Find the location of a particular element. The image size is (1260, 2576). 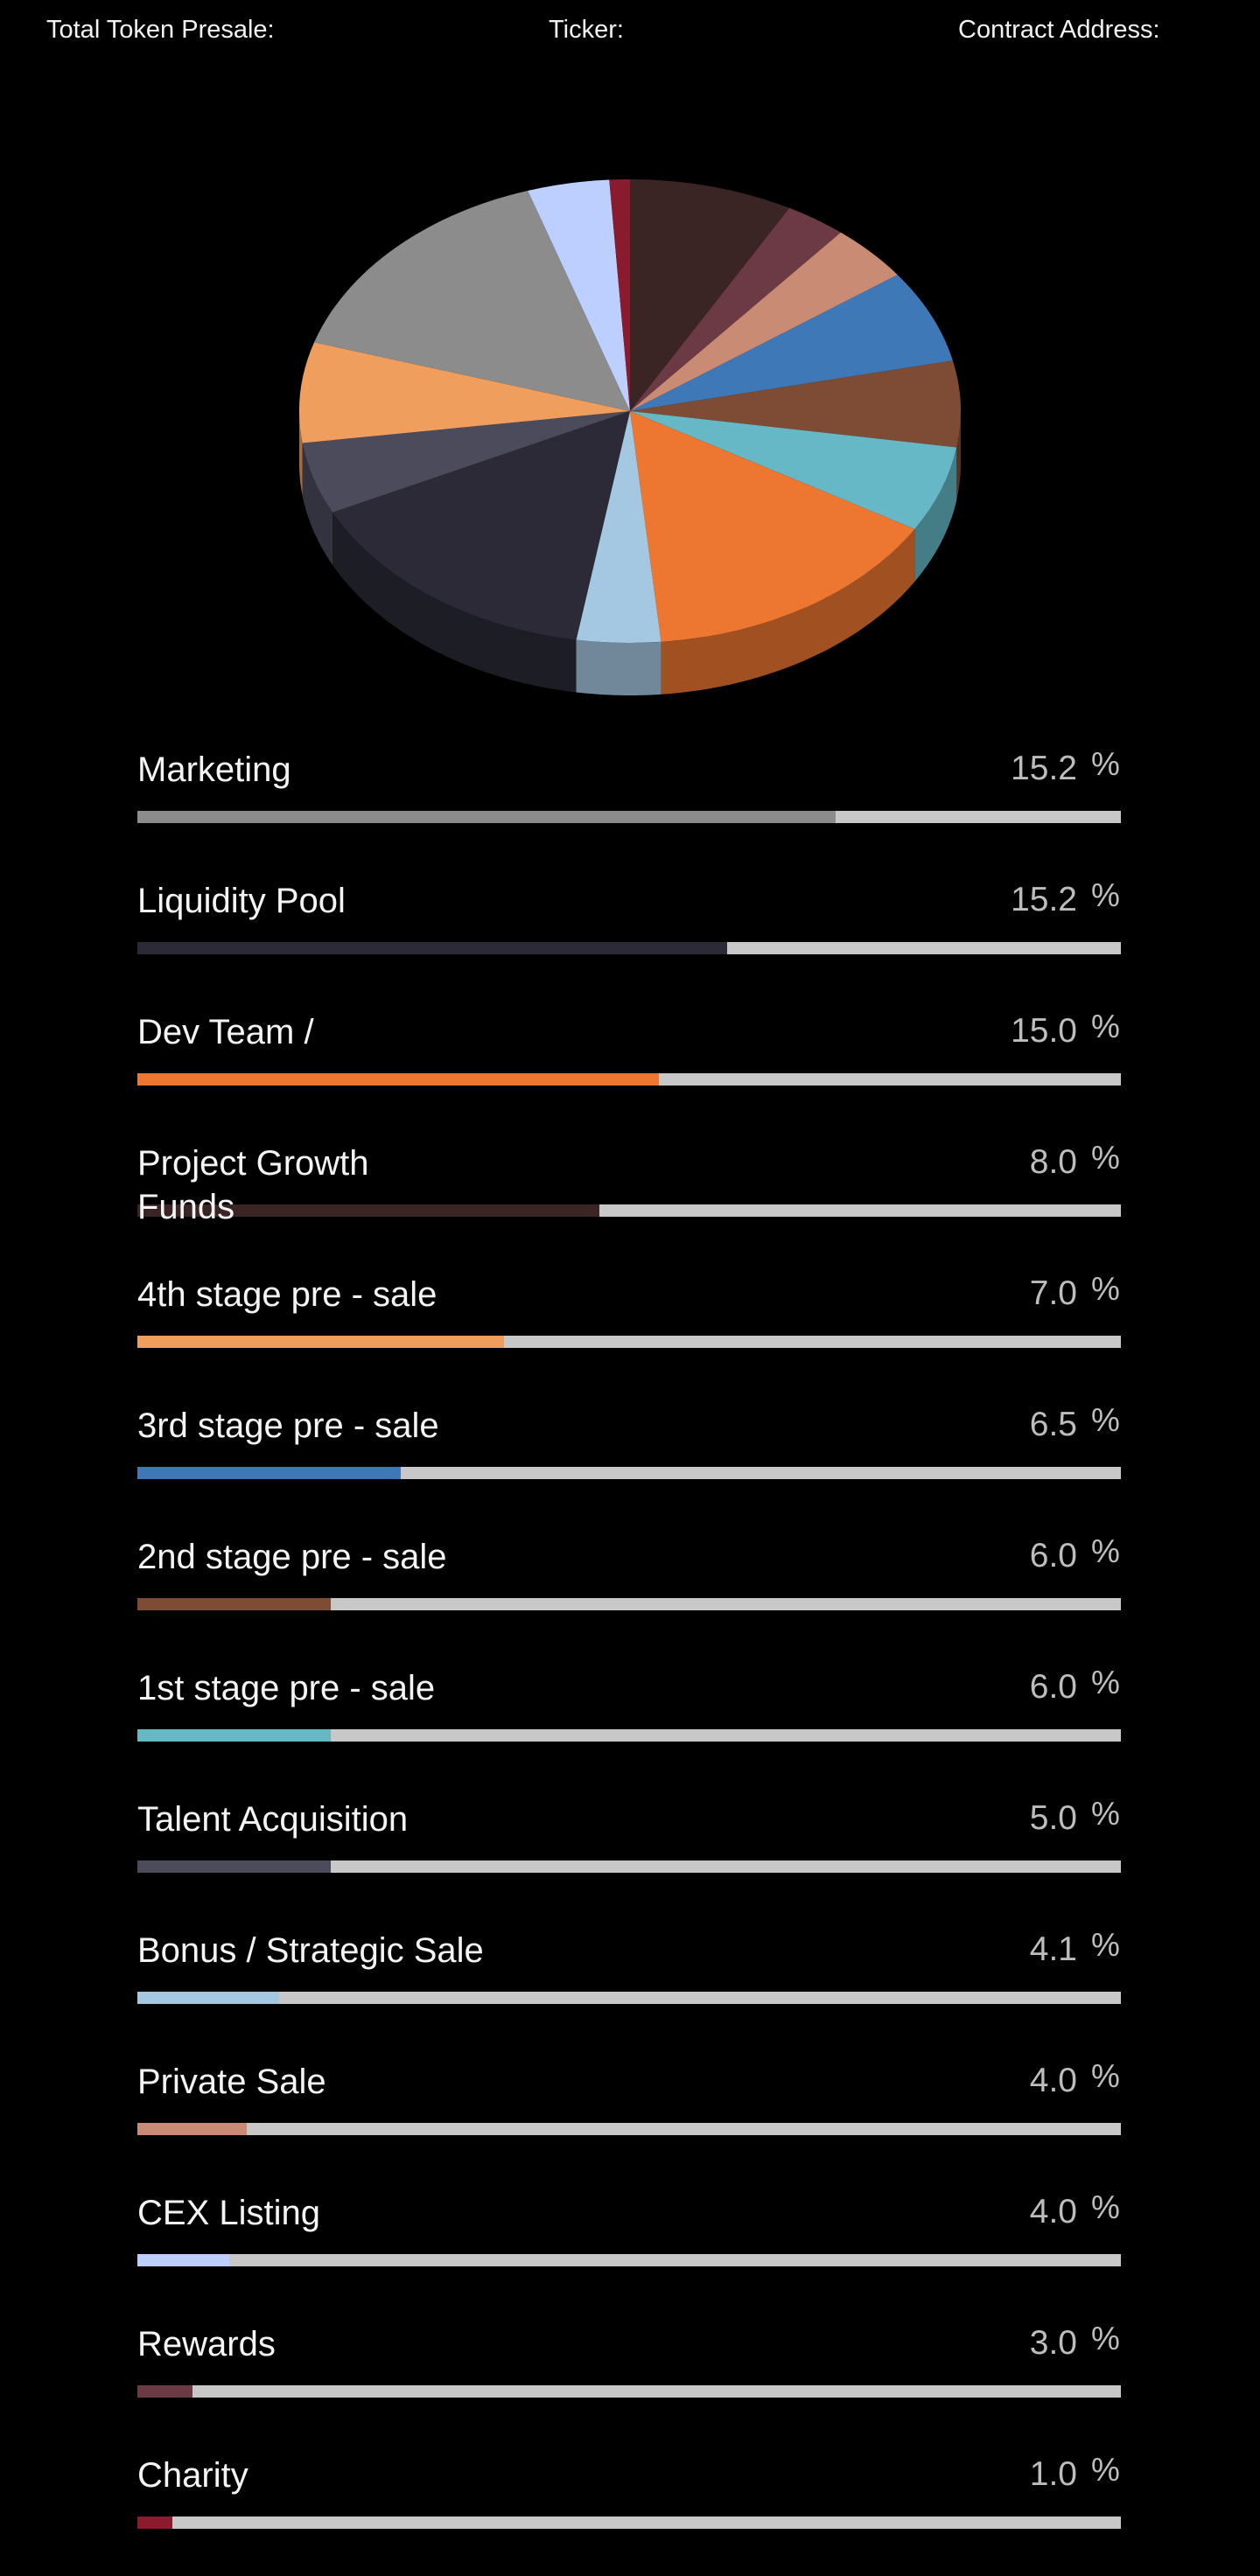

allocation-row: 1st stage pre - sale 6.0% is located at coordinates (629, 1723).